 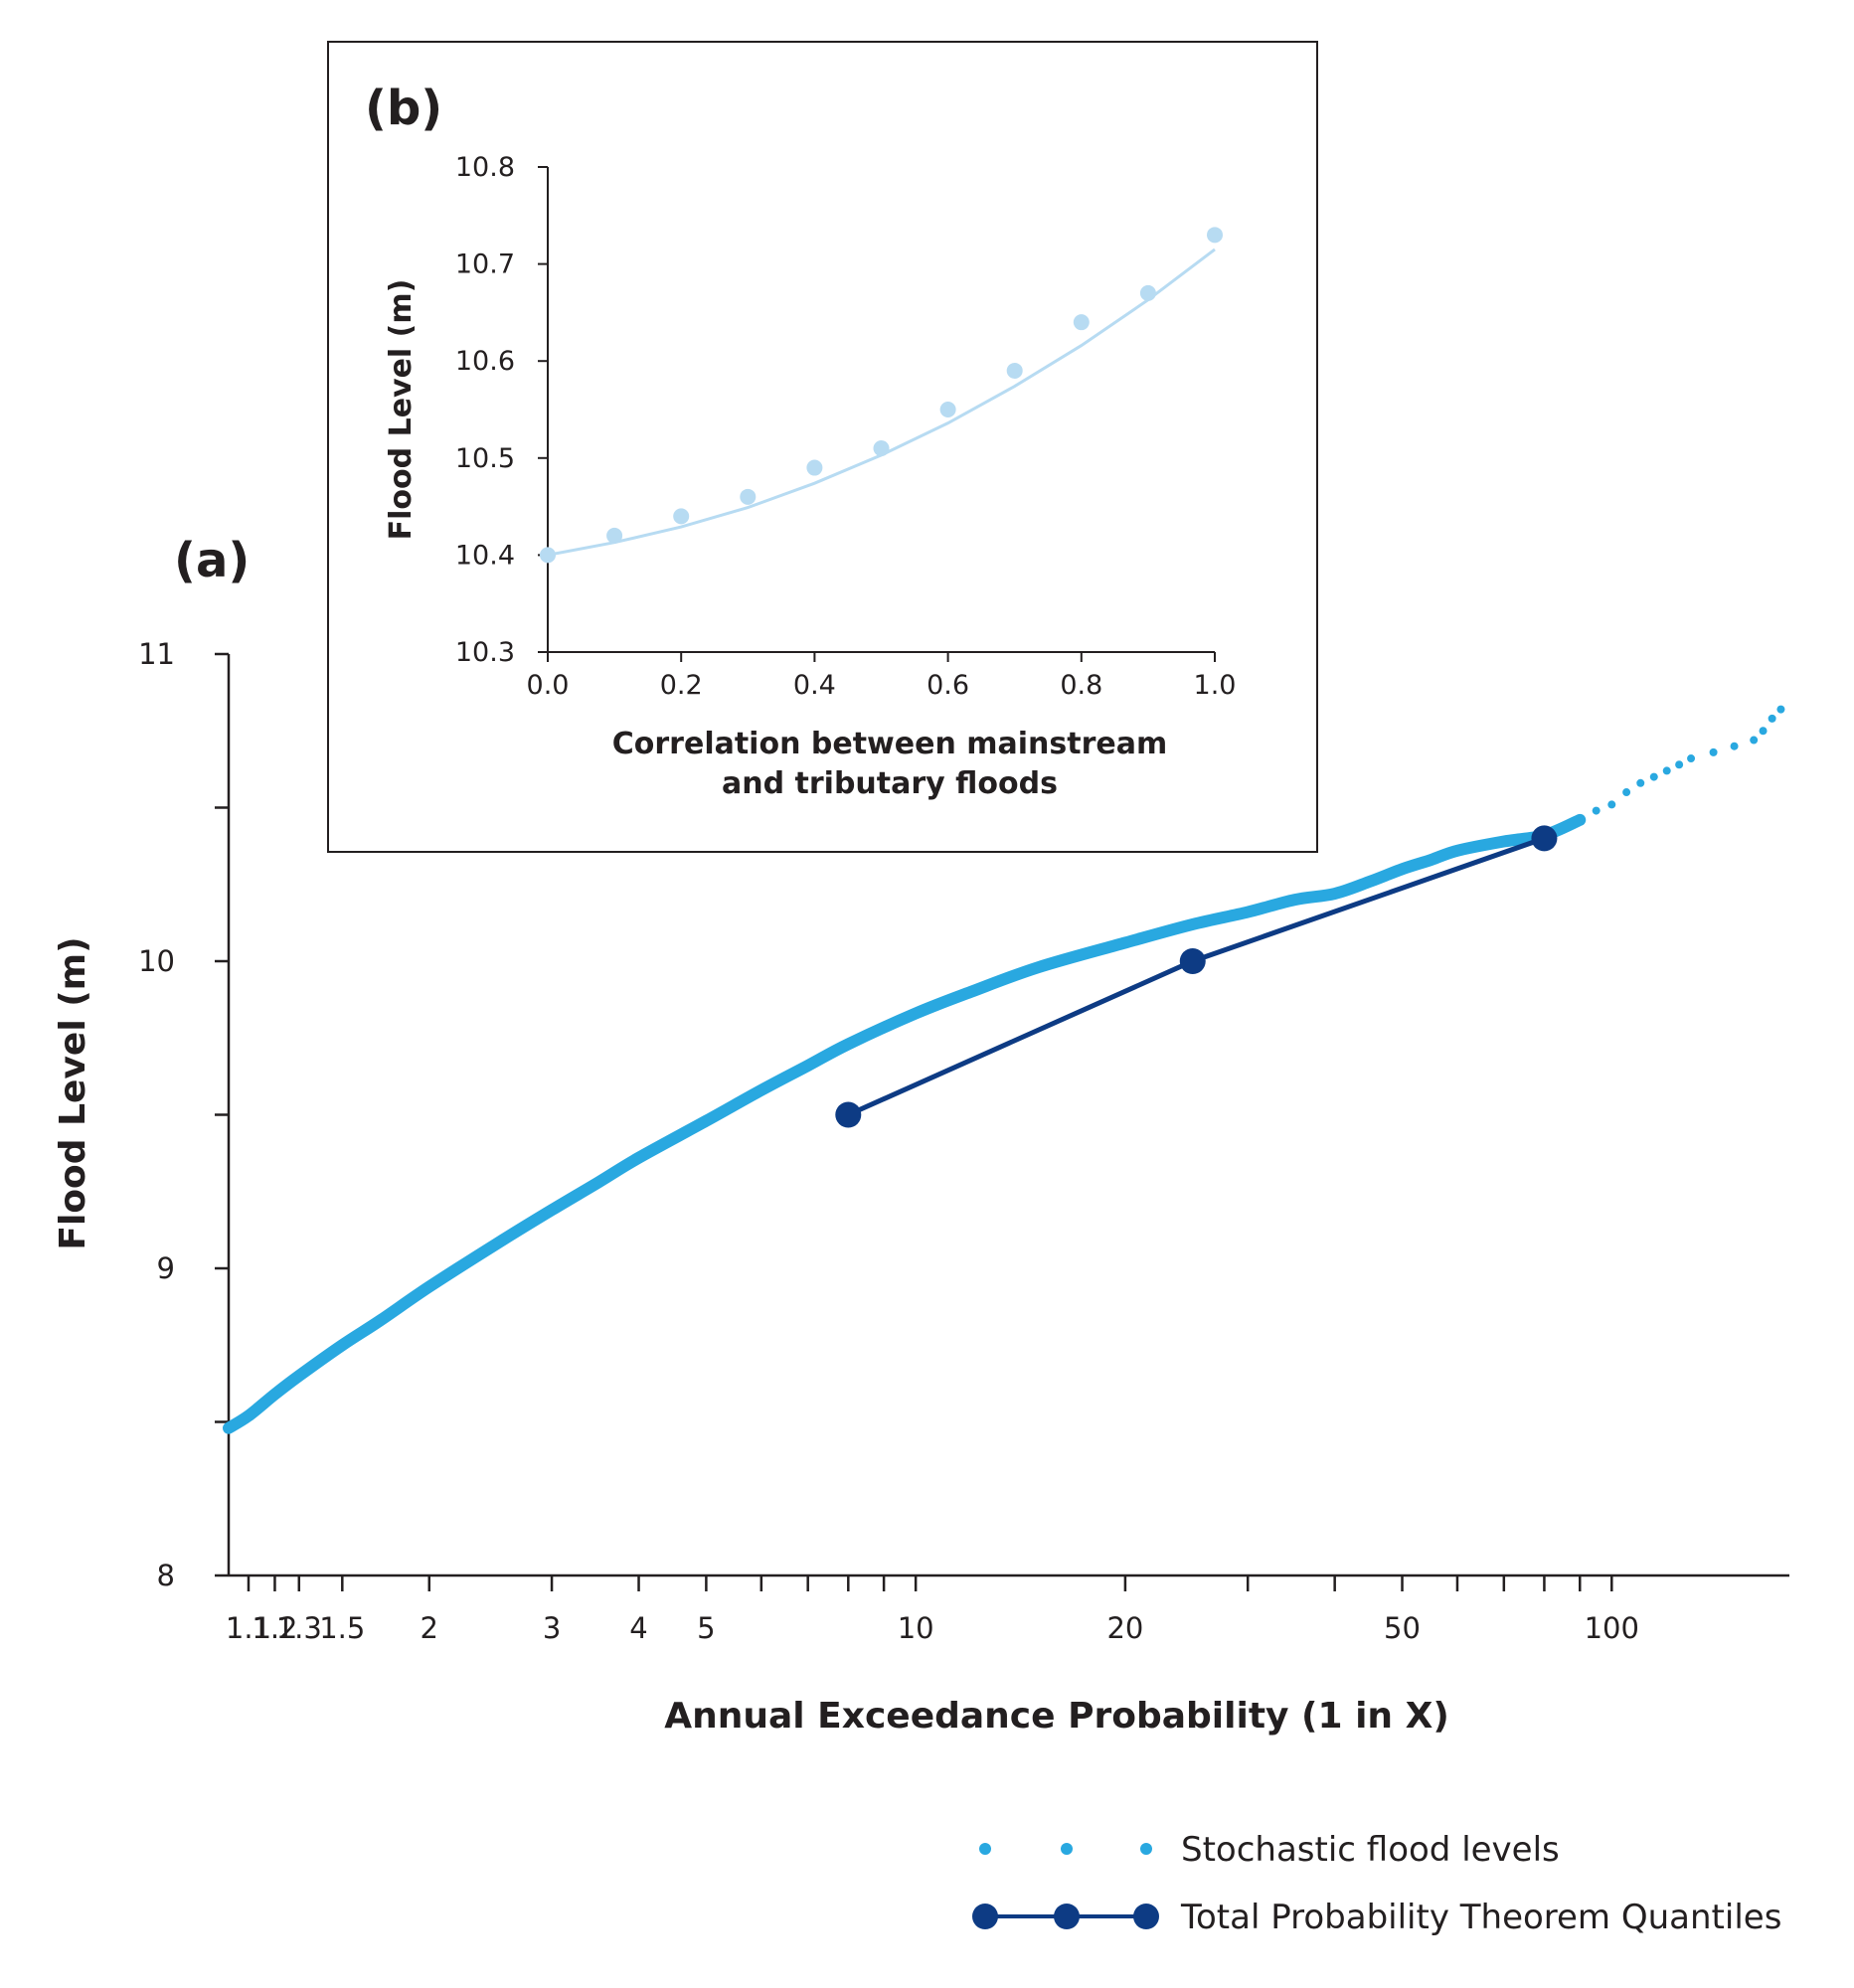 What do you see at coordinates (681, 685) in the screenshot?
I see `inset-x-tick-label: 0.2` at bounding box center [681, 685].